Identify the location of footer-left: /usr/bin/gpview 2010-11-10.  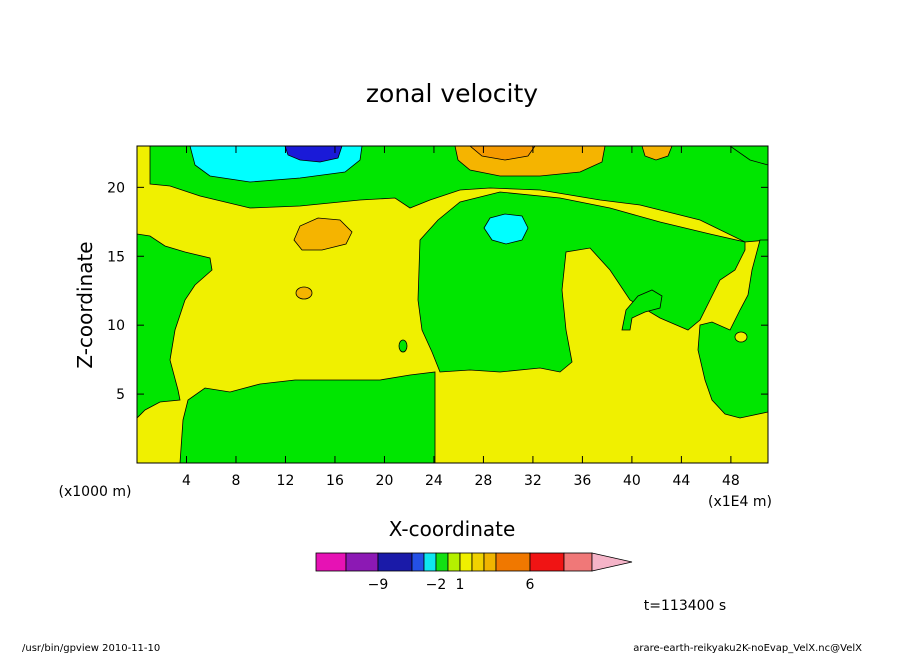
(91, 648).